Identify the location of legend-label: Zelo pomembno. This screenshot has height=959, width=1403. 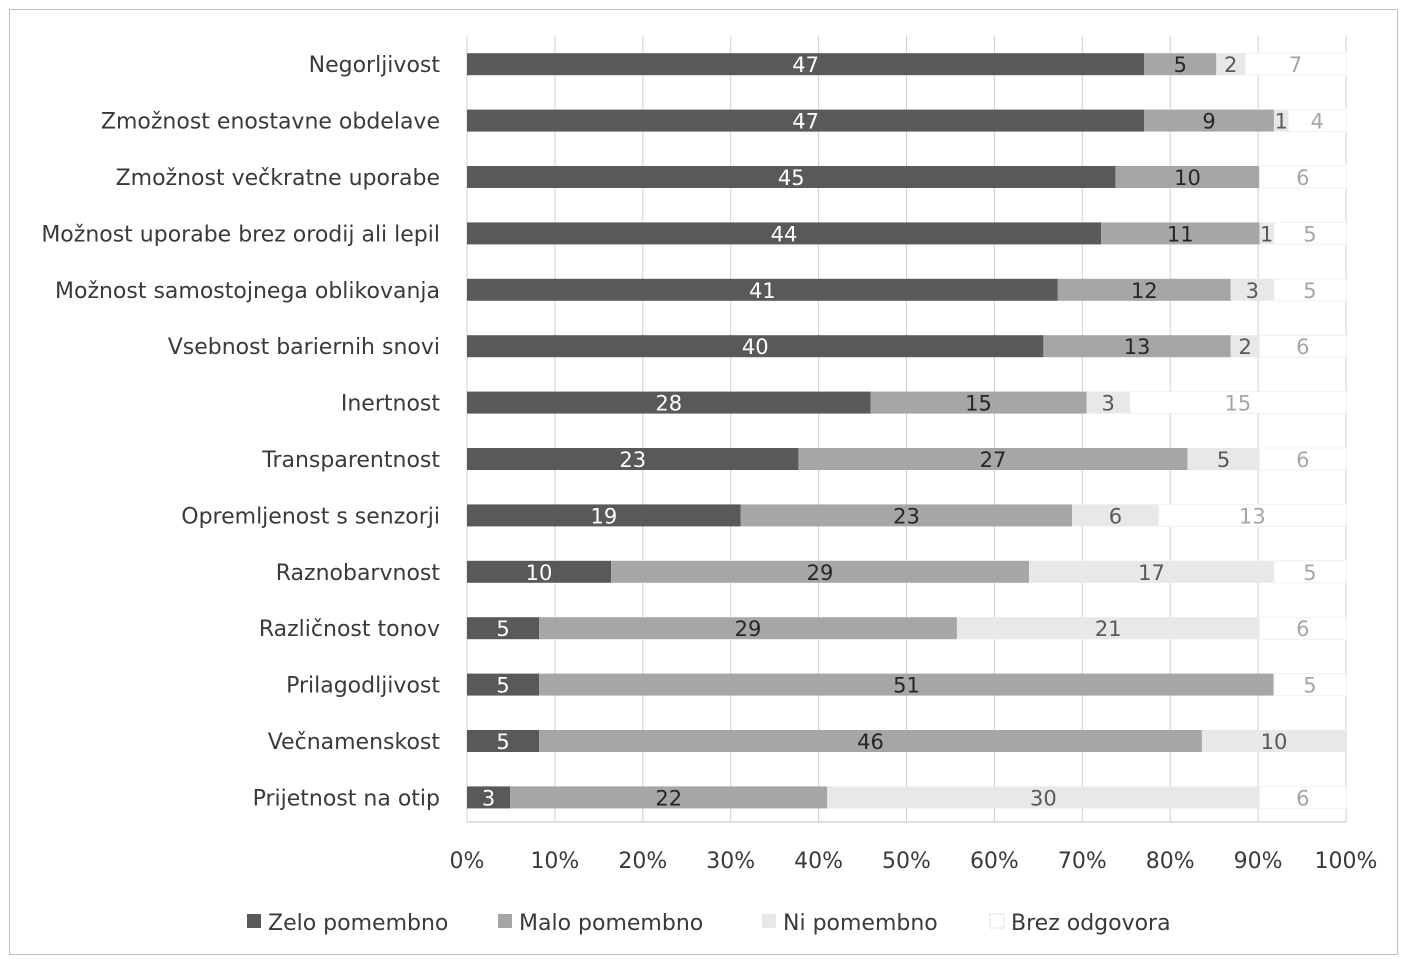
(358, 923).